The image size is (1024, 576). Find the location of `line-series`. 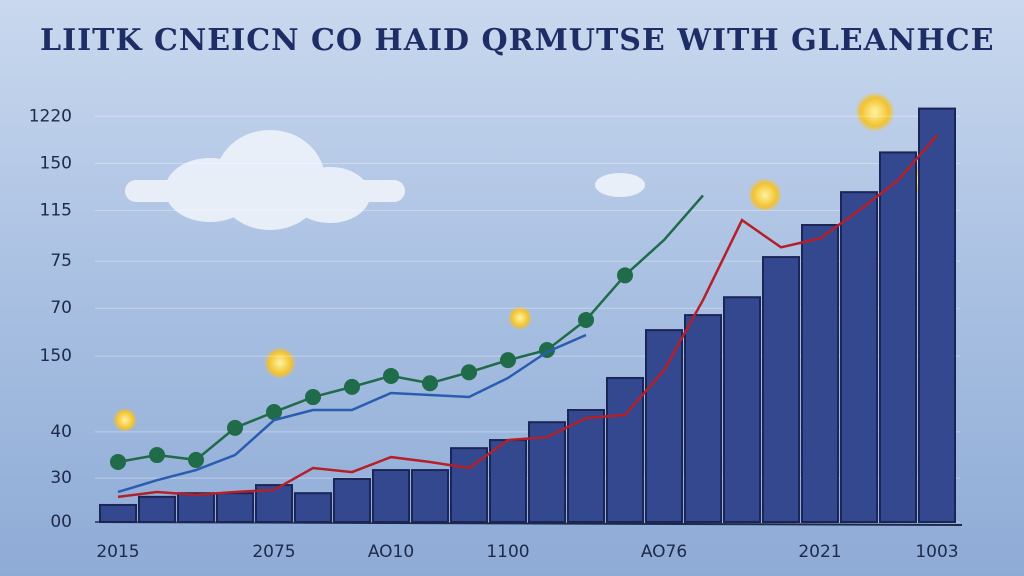

line-series is located at coordinates (352, 413).